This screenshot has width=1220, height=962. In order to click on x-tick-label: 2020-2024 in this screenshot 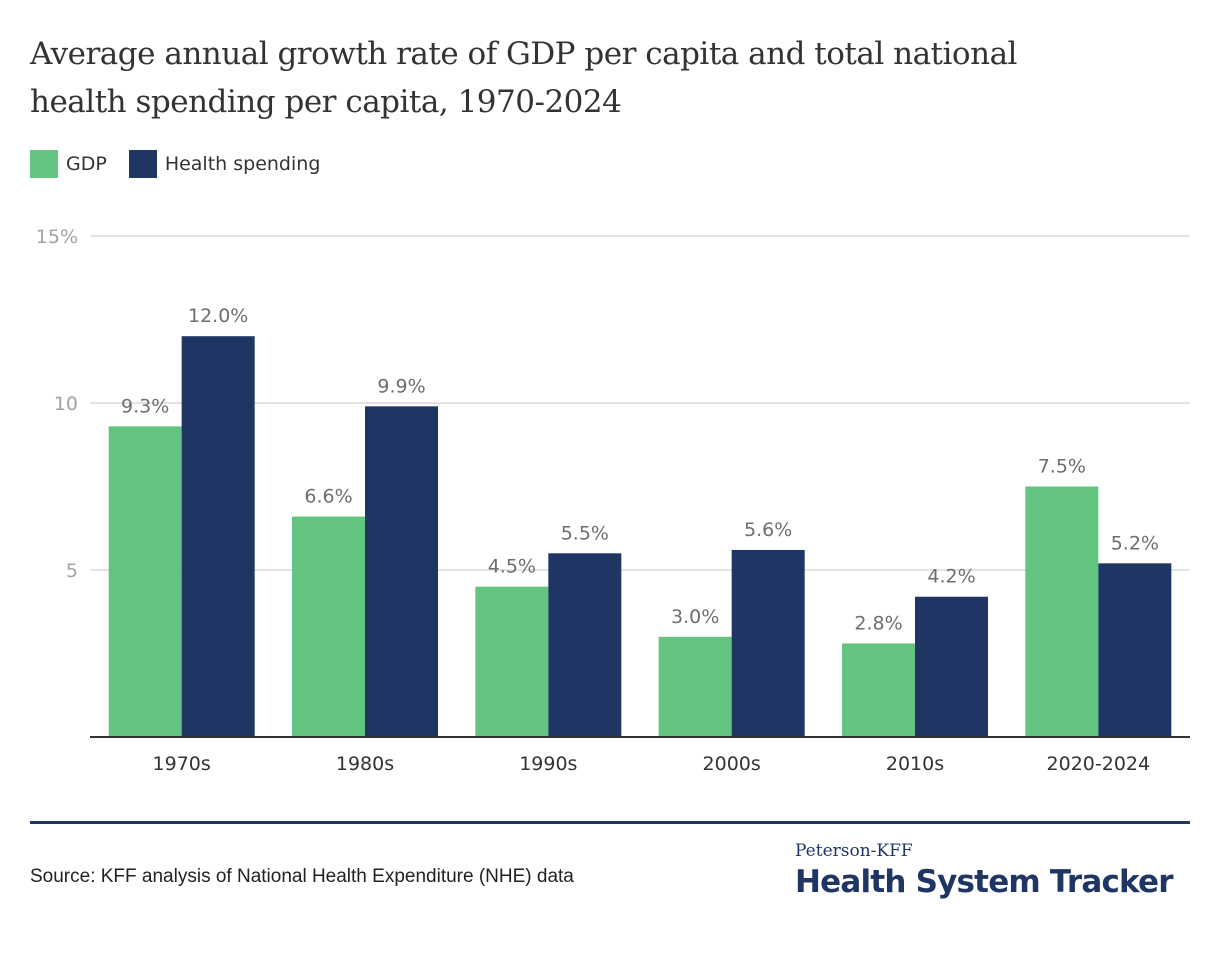, I will do `click(1099, 764)`.